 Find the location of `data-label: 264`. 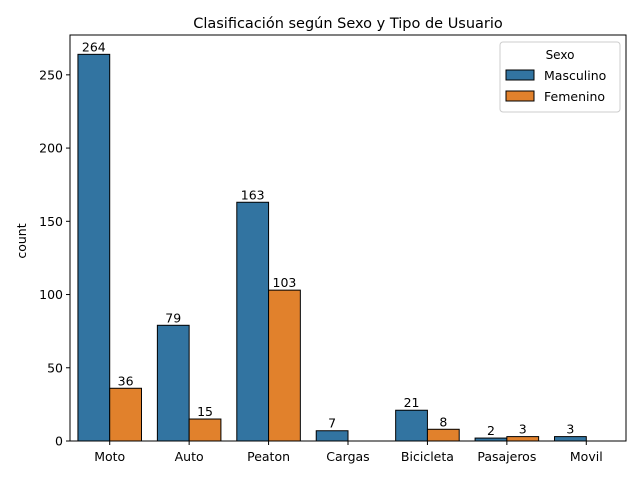

data-label: 264 is located at coordinates (94, 46).